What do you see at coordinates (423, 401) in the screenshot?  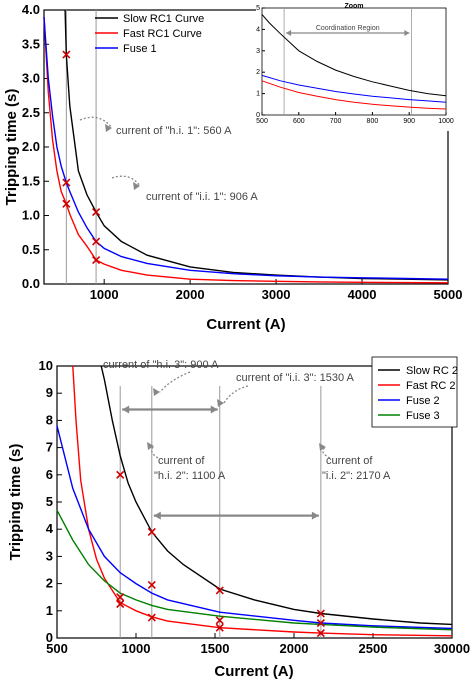 I see `legend-label: Fuse 2` at bounding box center [423, 401].